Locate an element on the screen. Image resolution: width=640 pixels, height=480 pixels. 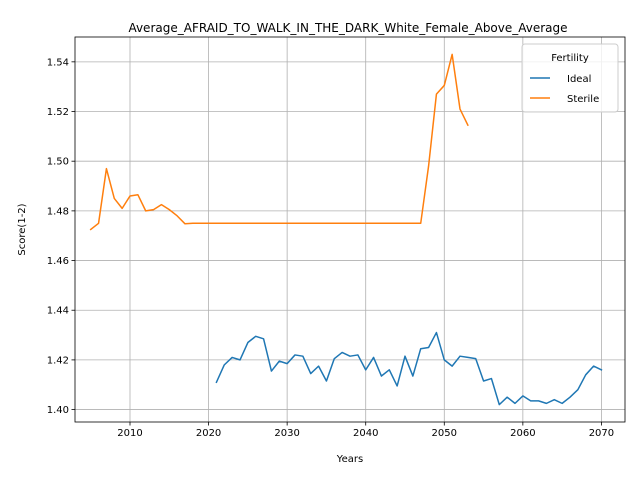
x-tick-label: 2020 is located at coordinates (208, 433).